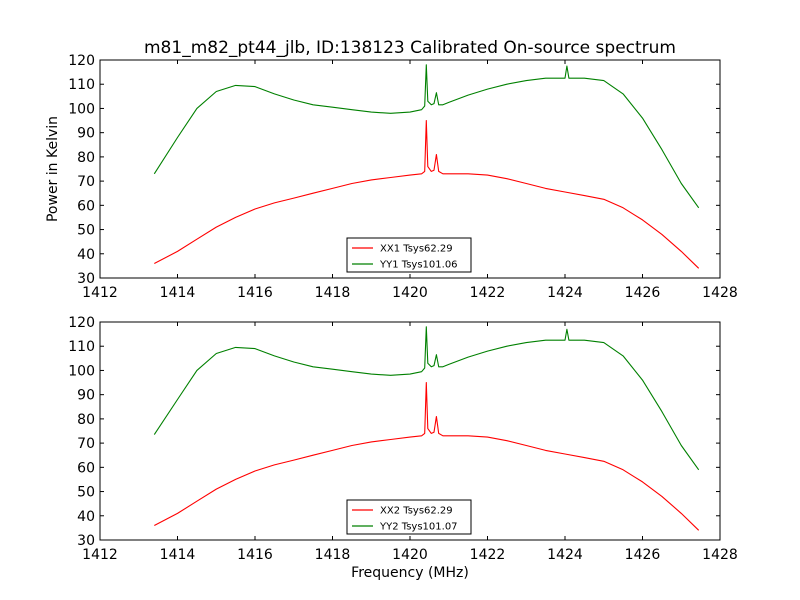 The width and height of the screenshot is (800, 600). I want to click on legend-entry: YY2 Tsys101.07, so click(418, 527).